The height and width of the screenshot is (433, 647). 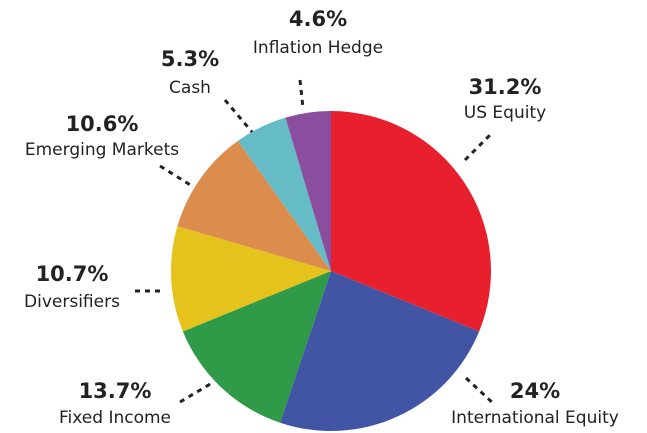 What do you see at coordinates (72, 302) in the screenshot?
I see `category-label: Diversifiers` at bounding box center [72, 302].